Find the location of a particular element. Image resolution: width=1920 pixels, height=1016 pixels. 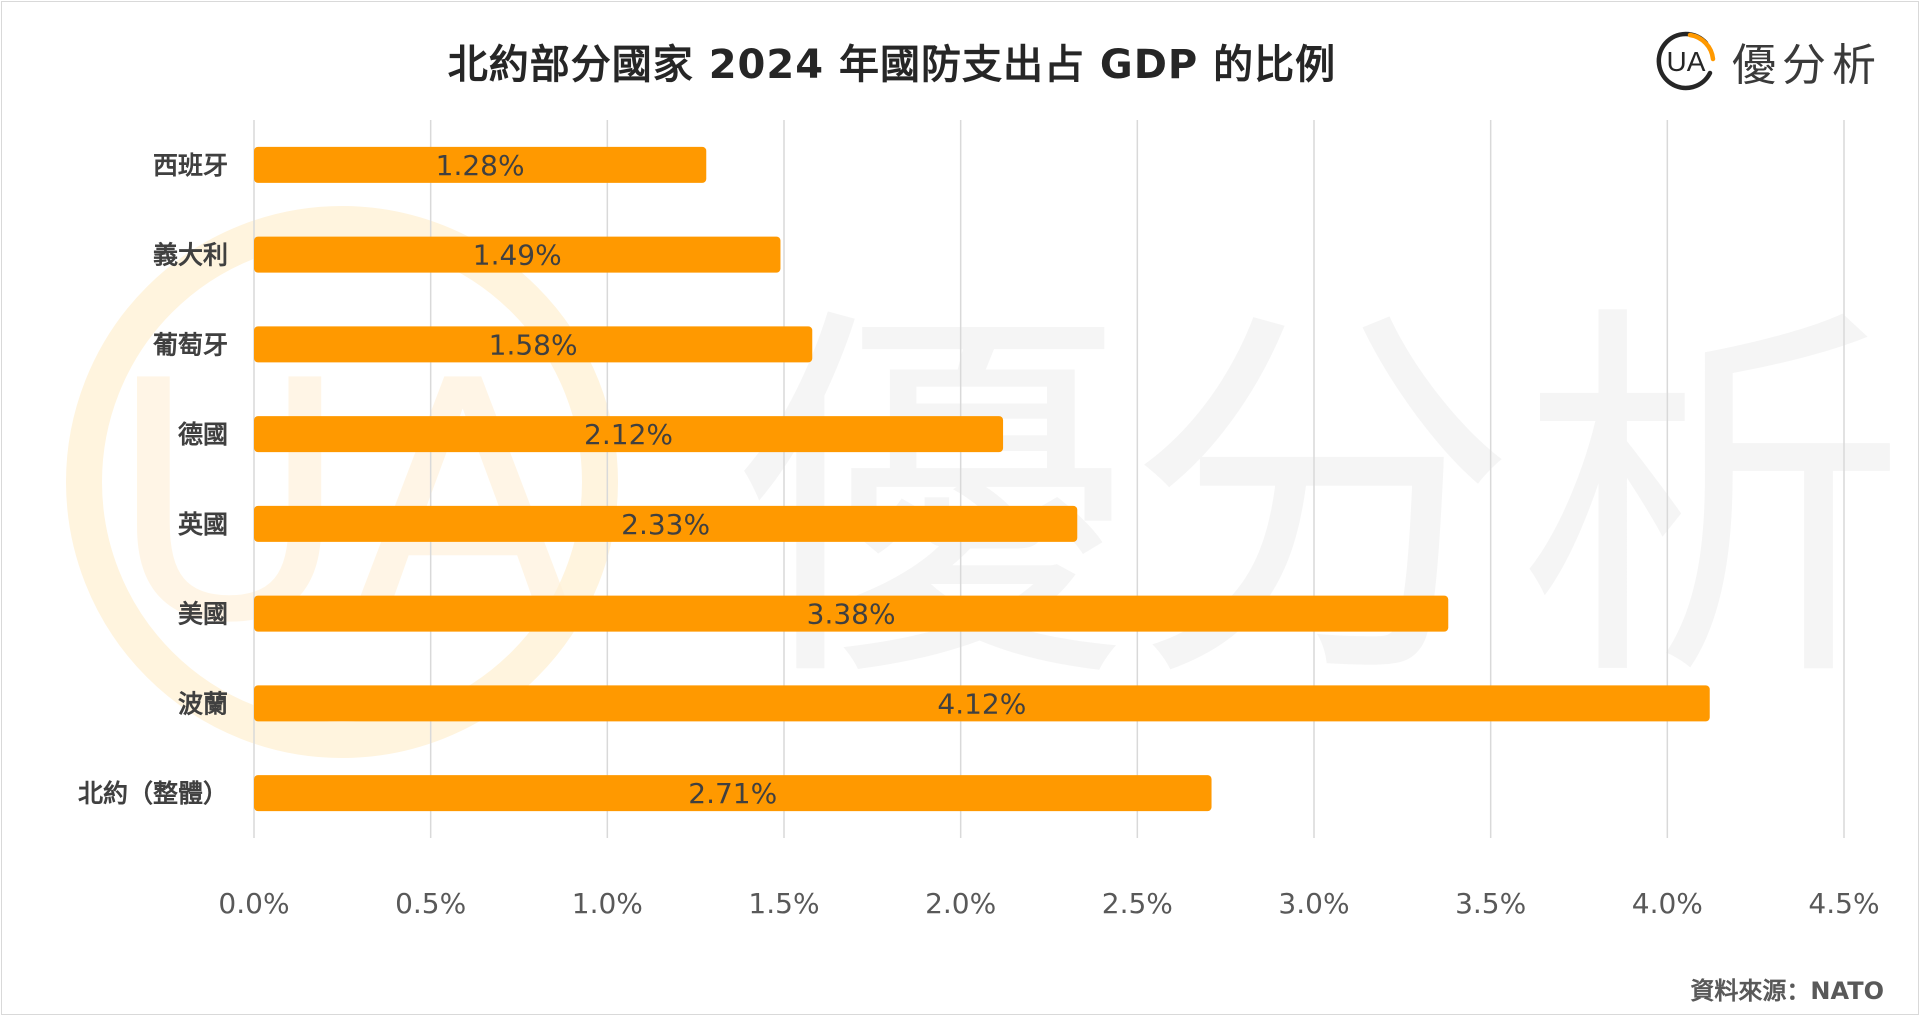

x-tick-label: 3.0% is located at coordinates (1313, 903).